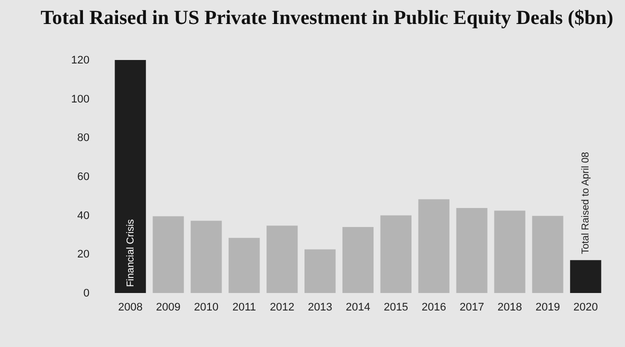  I want to click on y-tick-label: 60, so click(83, 177).